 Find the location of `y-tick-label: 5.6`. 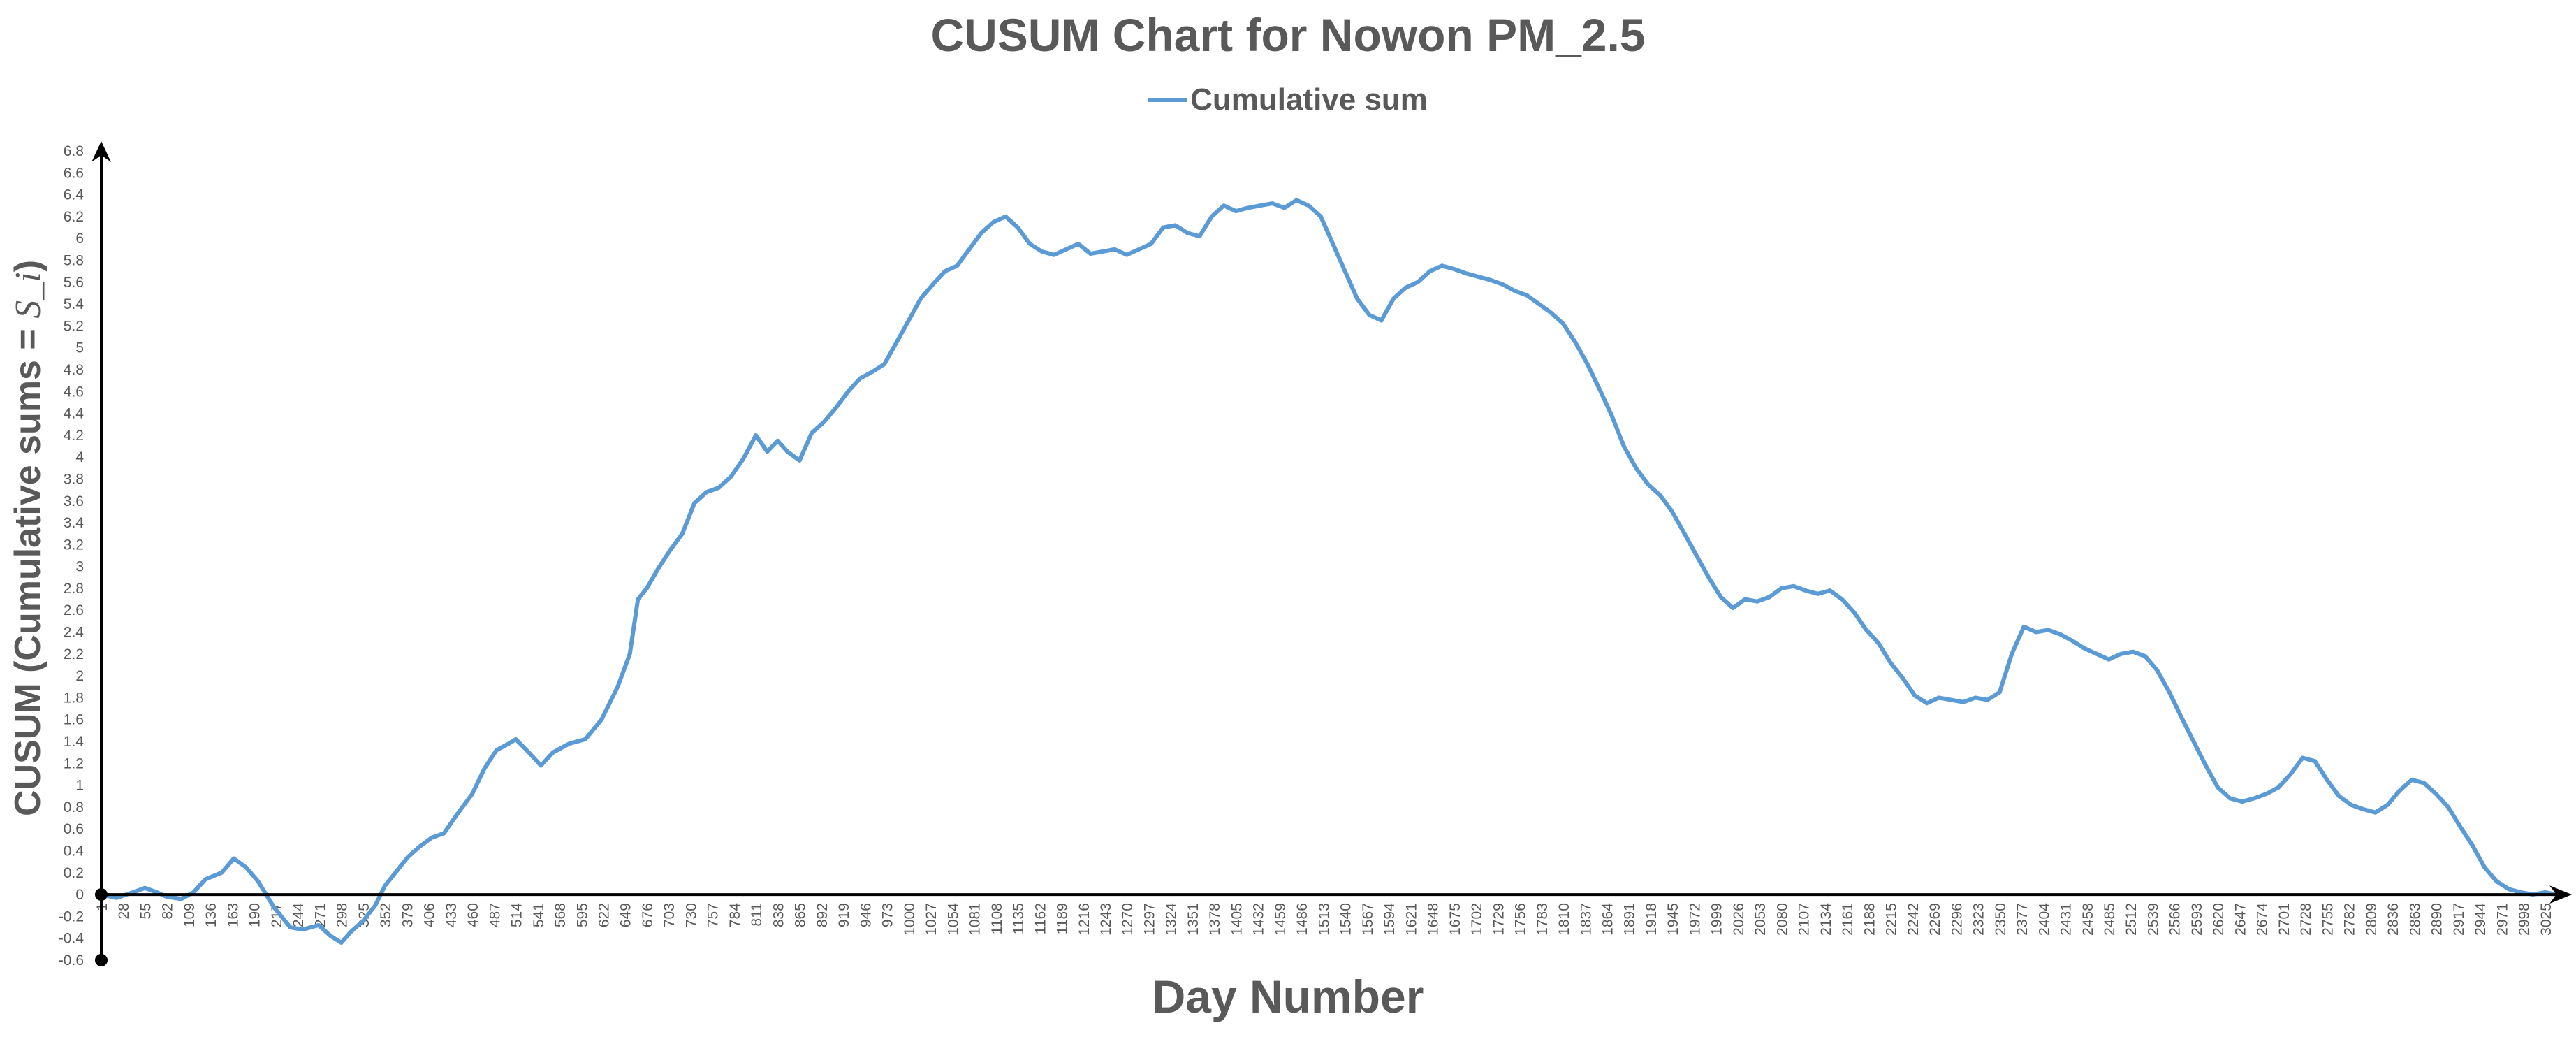

y-tick-label: 5.6 is located at coordinates (74, 283).